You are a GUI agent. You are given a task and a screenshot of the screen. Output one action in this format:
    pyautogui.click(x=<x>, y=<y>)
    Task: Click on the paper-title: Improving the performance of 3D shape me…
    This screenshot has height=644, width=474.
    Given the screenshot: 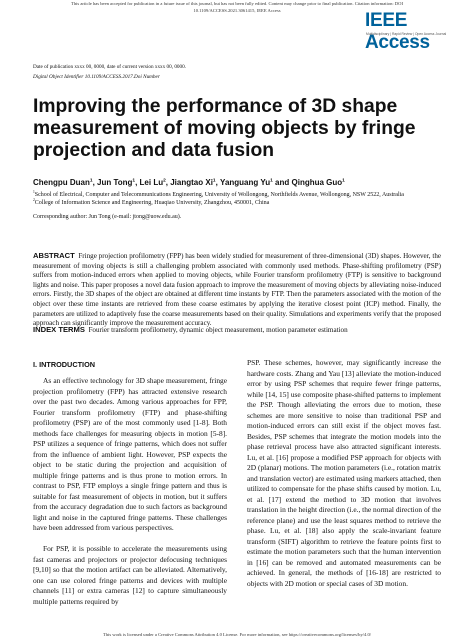 What is the action you would take?
    pyautogui.click(x=224, y=128)
    